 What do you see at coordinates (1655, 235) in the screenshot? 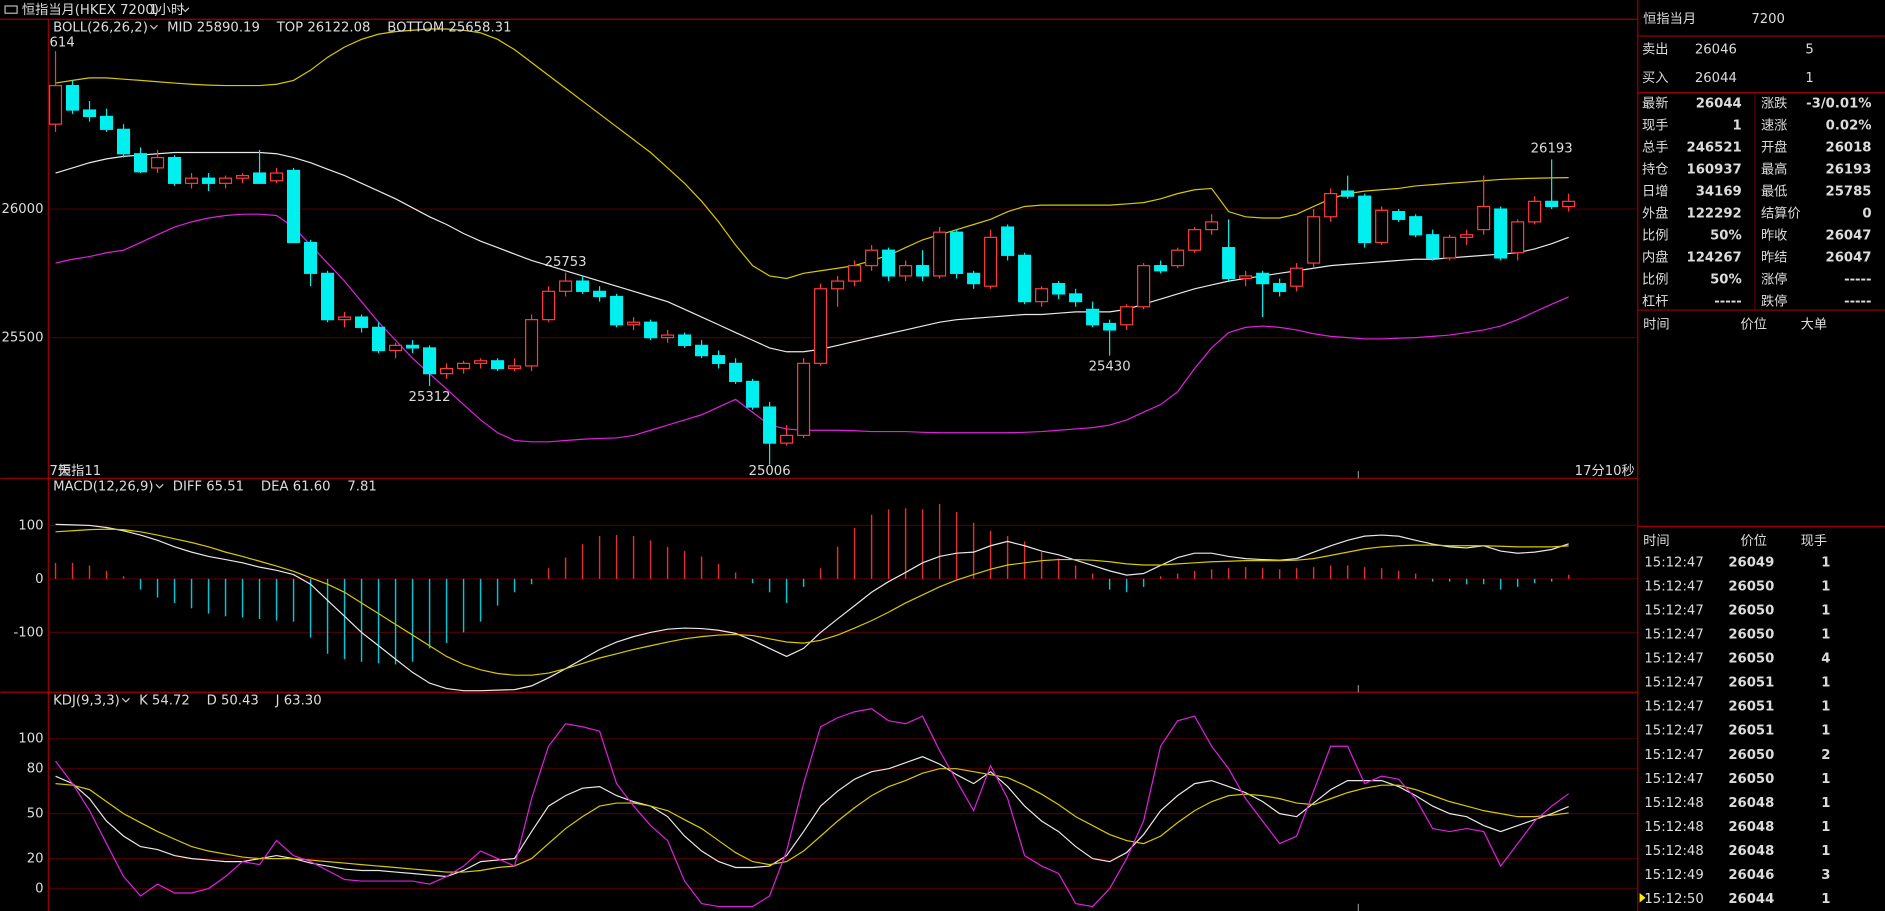
I see `quote-label: 比例` at bounding box center [1655, 235].